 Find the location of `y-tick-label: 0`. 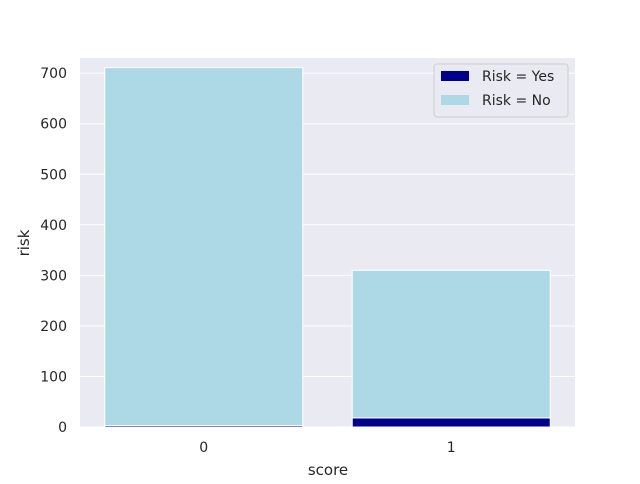

y-tick-label: 0 is located at coordinates (62, 428).